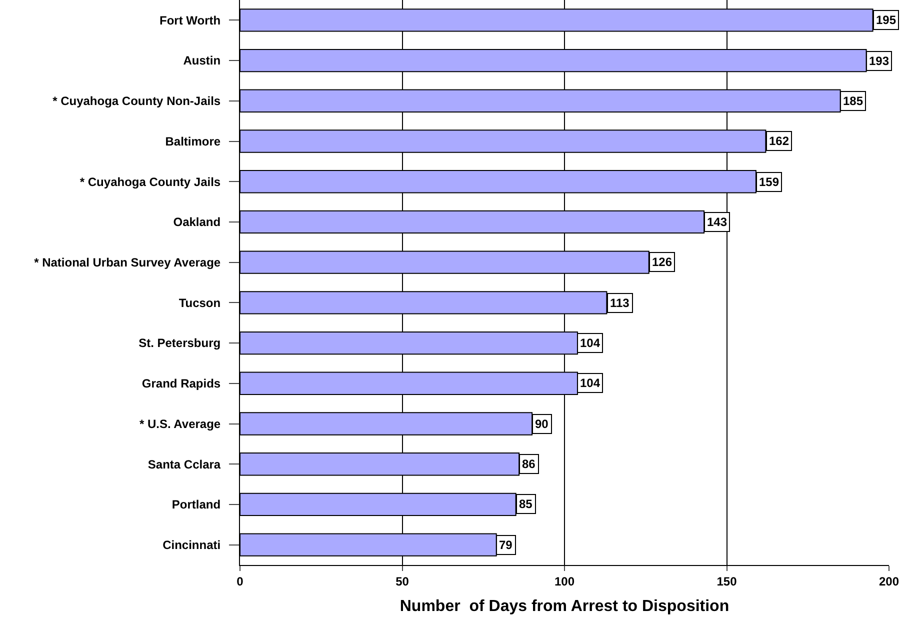 The height and width of the screenshot is (627, 903). Describe the element at coordinates (662, 262) in the screenshot. I see `data-label: 126` at that location.